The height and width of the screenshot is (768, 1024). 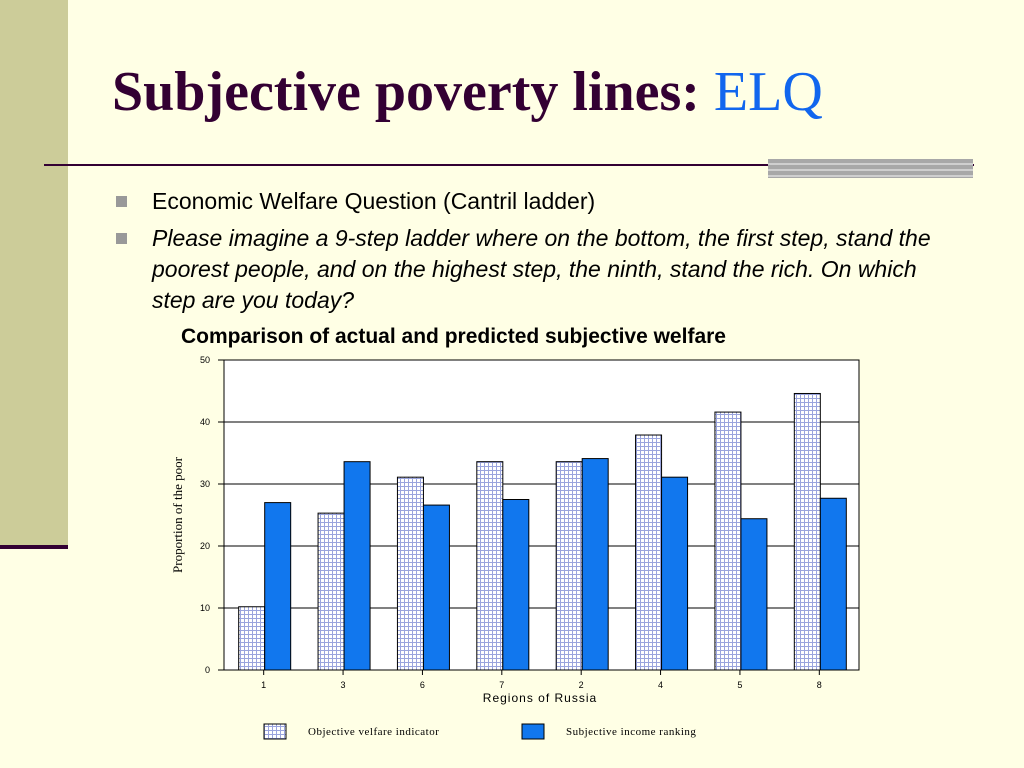 What do you see at coordinates (501, 685) in the screenshot?
I see `x-tick-label: 7` at bounding box center [501, 685].